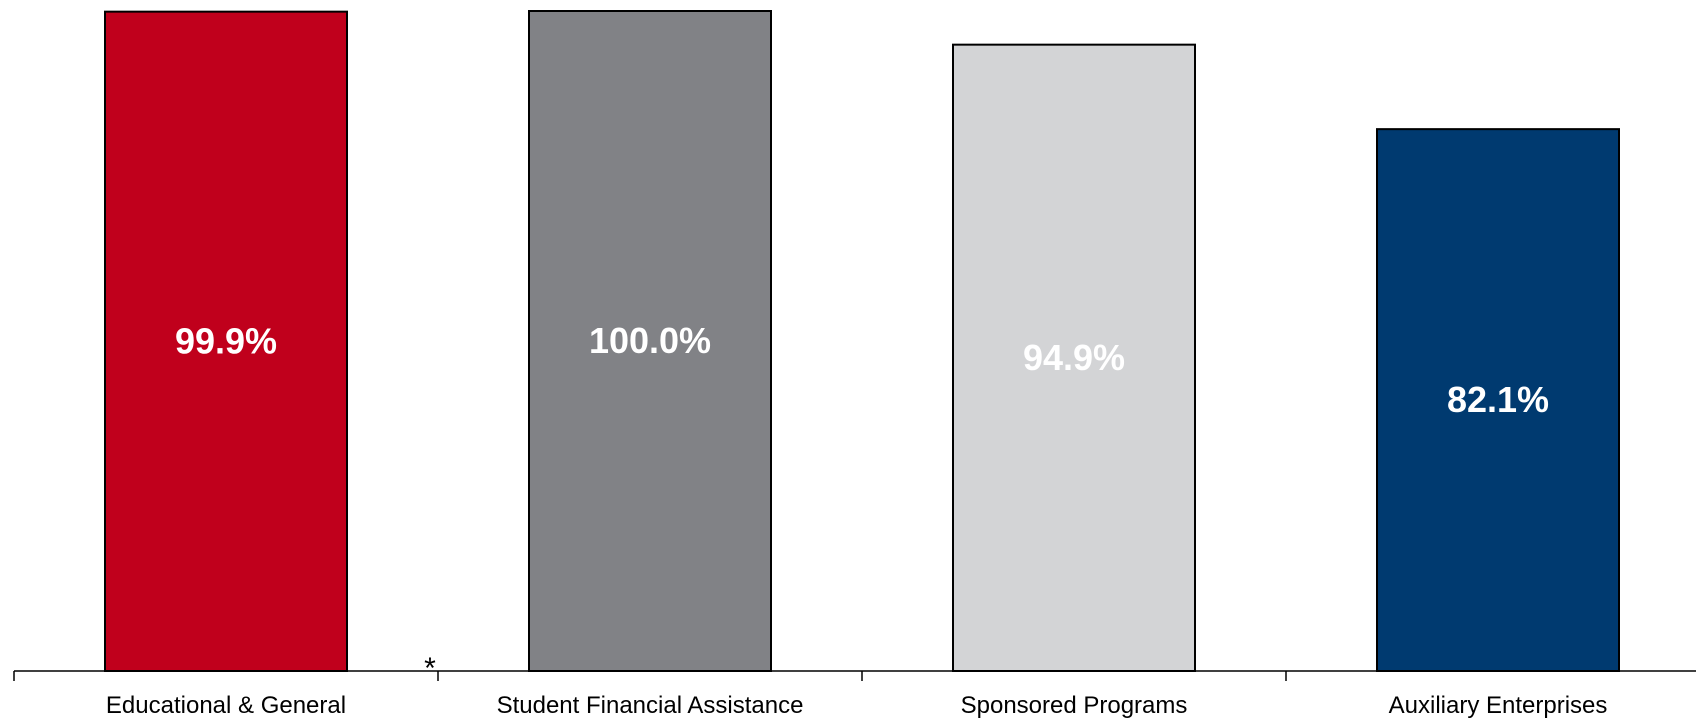 The image size is (1696, 718). I want to click on data-label: 100.0%, so click(650, 340).